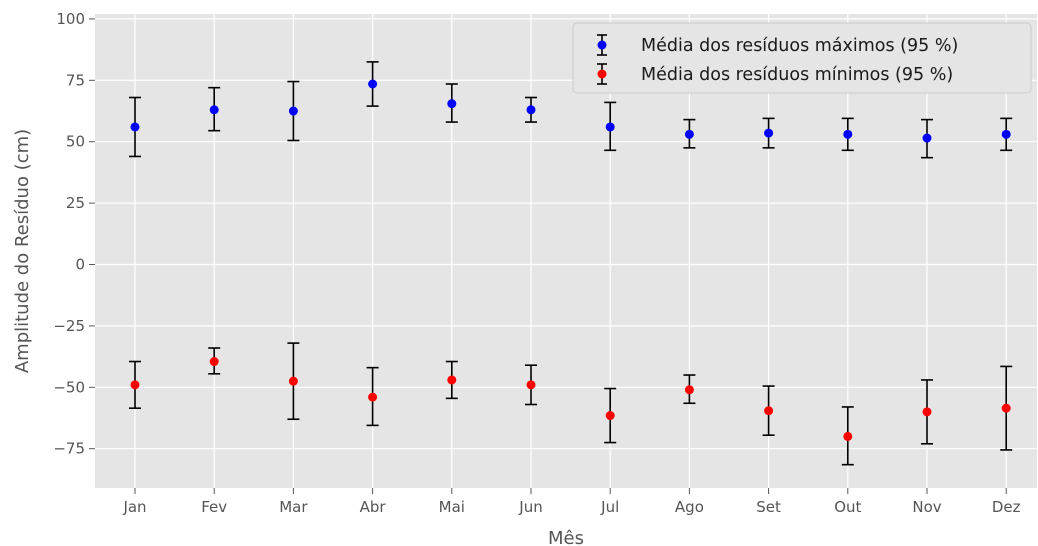 The image size is (1038, 546). Describe the element at coordinates (22, 251) in the screenshot. I see `y-axis-label: Amplitude do Resíduo (cm)` at that location.